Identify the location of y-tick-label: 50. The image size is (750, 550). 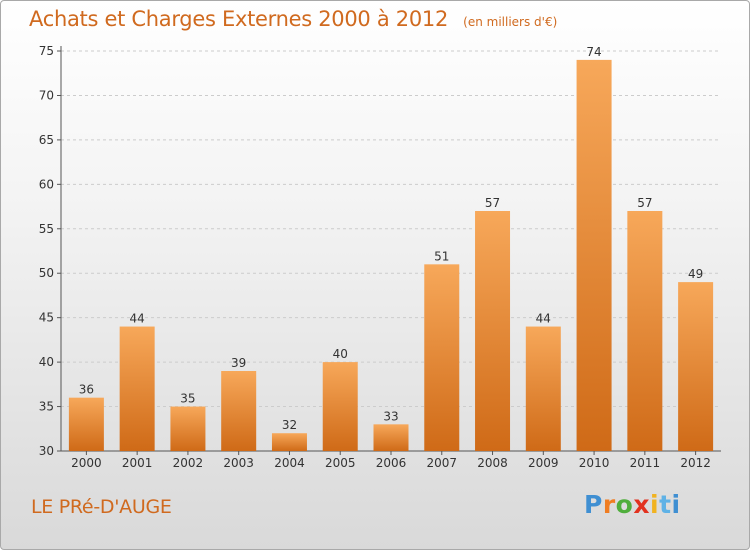
(46, 273).